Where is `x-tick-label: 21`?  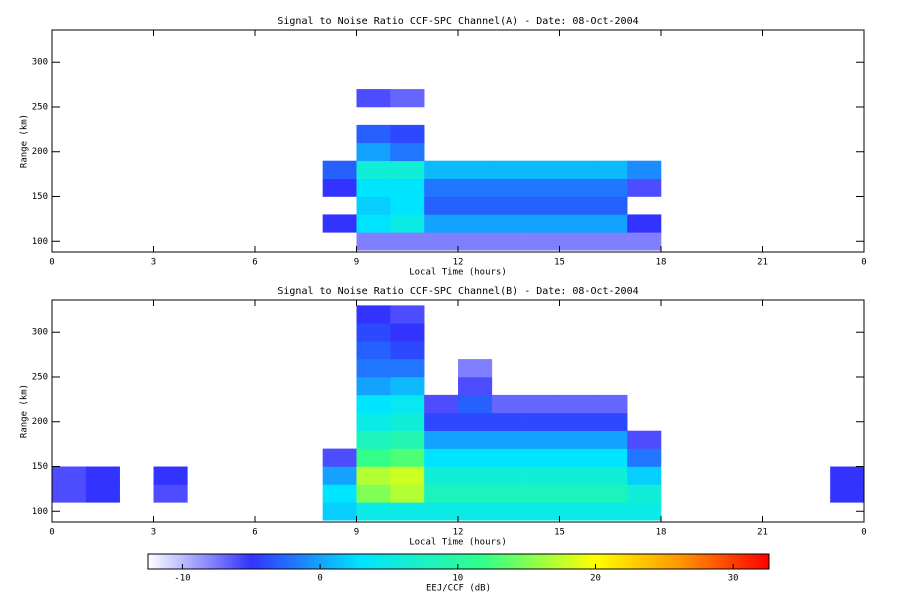
x-tick-label: 21 is located at coordinates (762, 263).